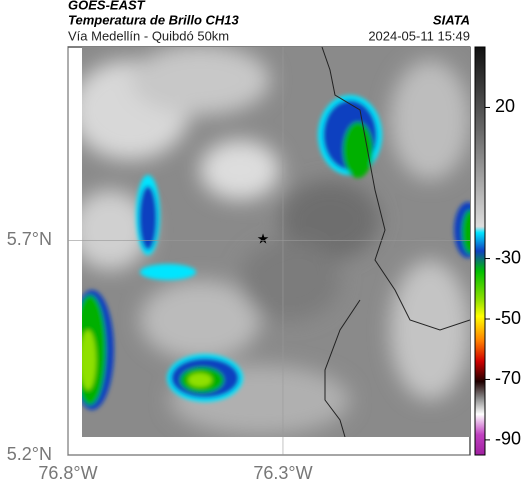 This screenshot has height=491, width=526. I want to click on lon-tick-label: 76.3°W, so click(282, 473).